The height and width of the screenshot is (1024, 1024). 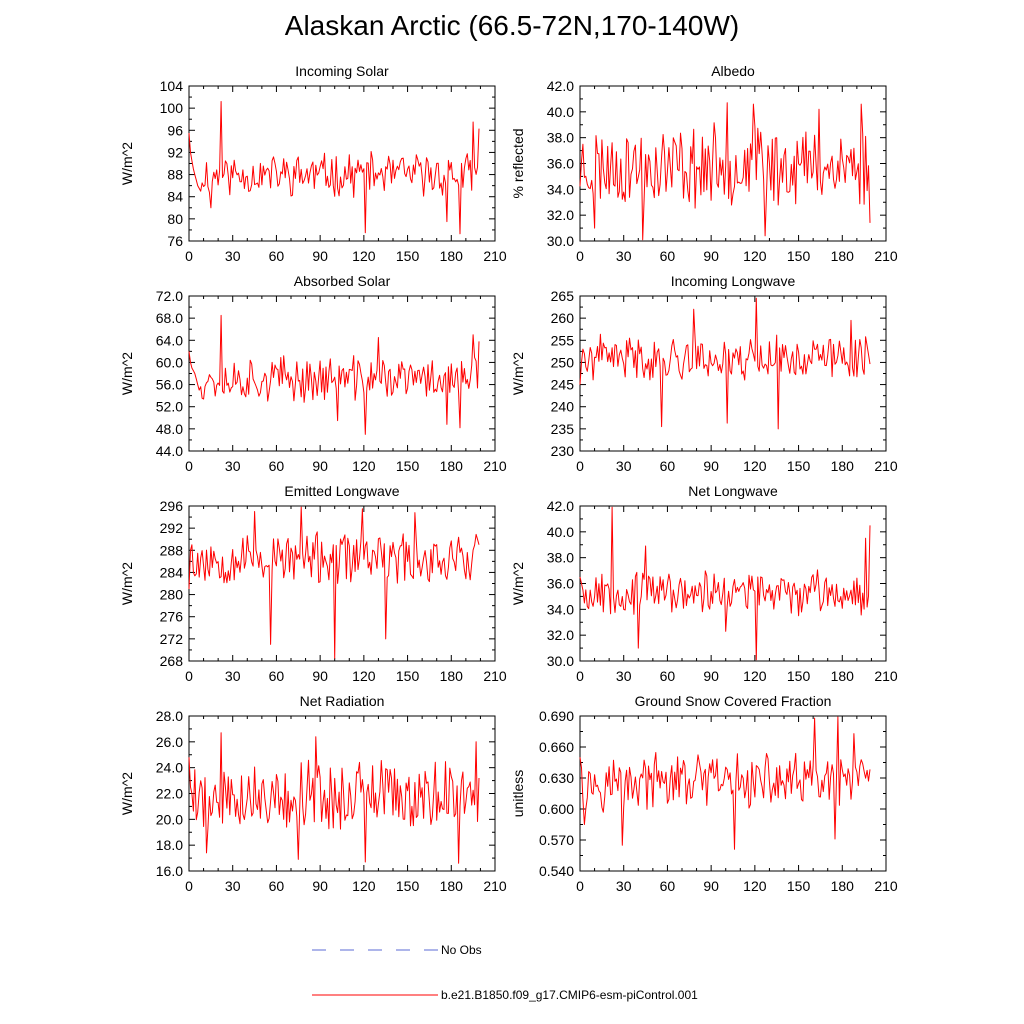 What do you see at coordinates (563, 451) in the screenshot?
I see `y-tick-label: 230` at bounding box center [563, 451].